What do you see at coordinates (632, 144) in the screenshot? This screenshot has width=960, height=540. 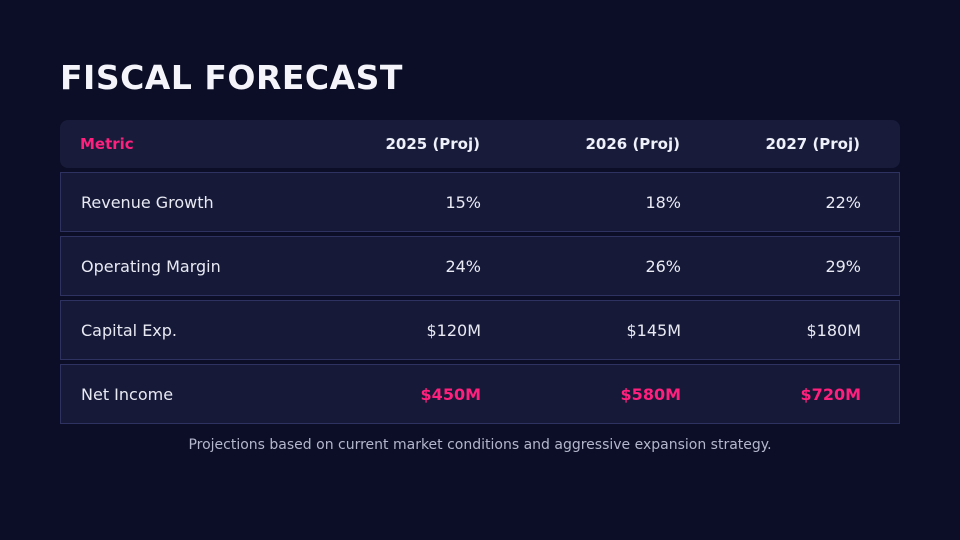 I see `header-cell: 2026 (Proj)` at bounding box center [632, 144].